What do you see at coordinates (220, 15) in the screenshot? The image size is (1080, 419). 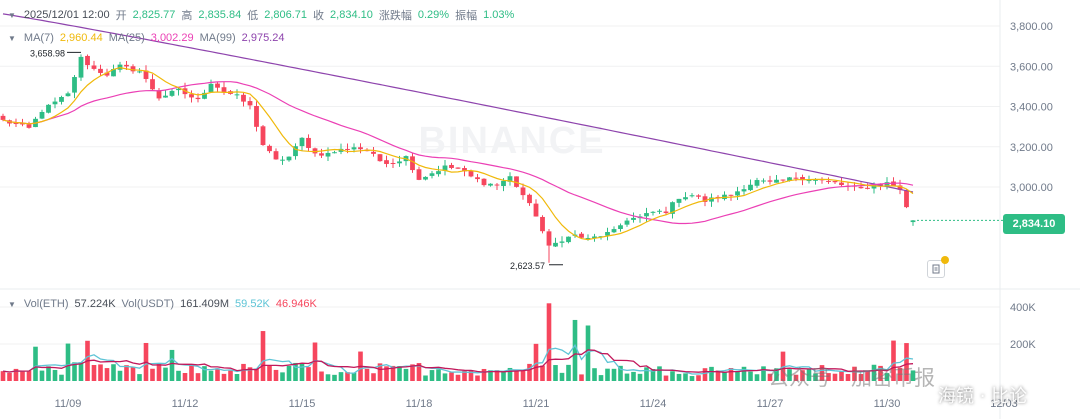 I see `high-value: 2,835.84` at bounding box center [220, 15].